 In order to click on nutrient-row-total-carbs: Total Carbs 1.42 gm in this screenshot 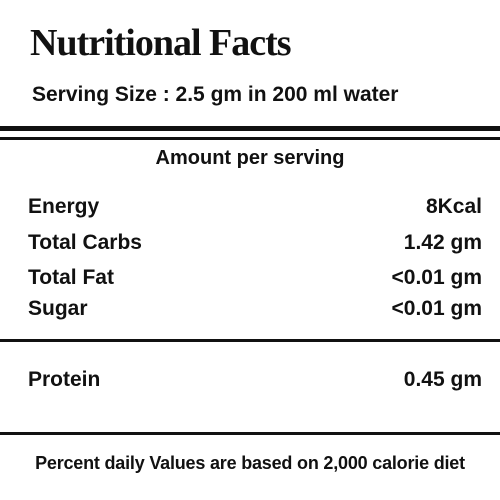, I will do `click(255, 243)`.